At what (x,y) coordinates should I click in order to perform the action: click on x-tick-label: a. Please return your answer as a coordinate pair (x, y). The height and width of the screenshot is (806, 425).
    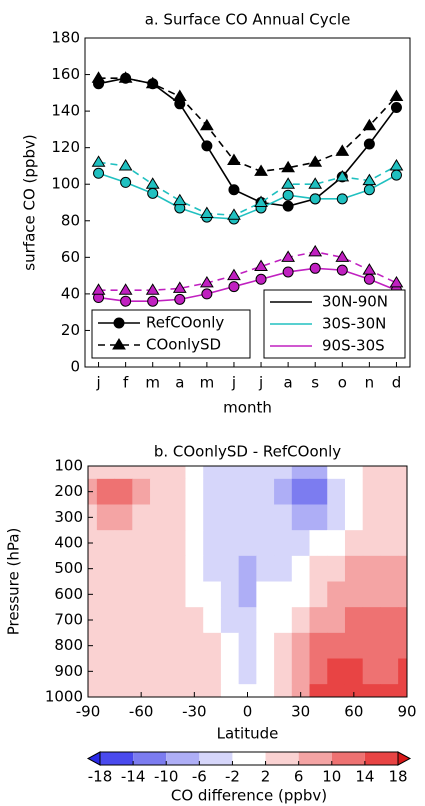
    Looking at the image, I should click on (288, 383).